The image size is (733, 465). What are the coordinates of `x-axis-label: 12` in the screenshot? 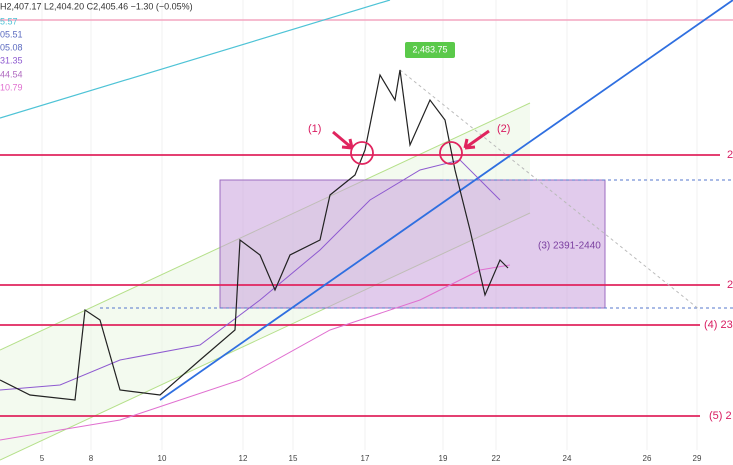 It's located at (243, 458).